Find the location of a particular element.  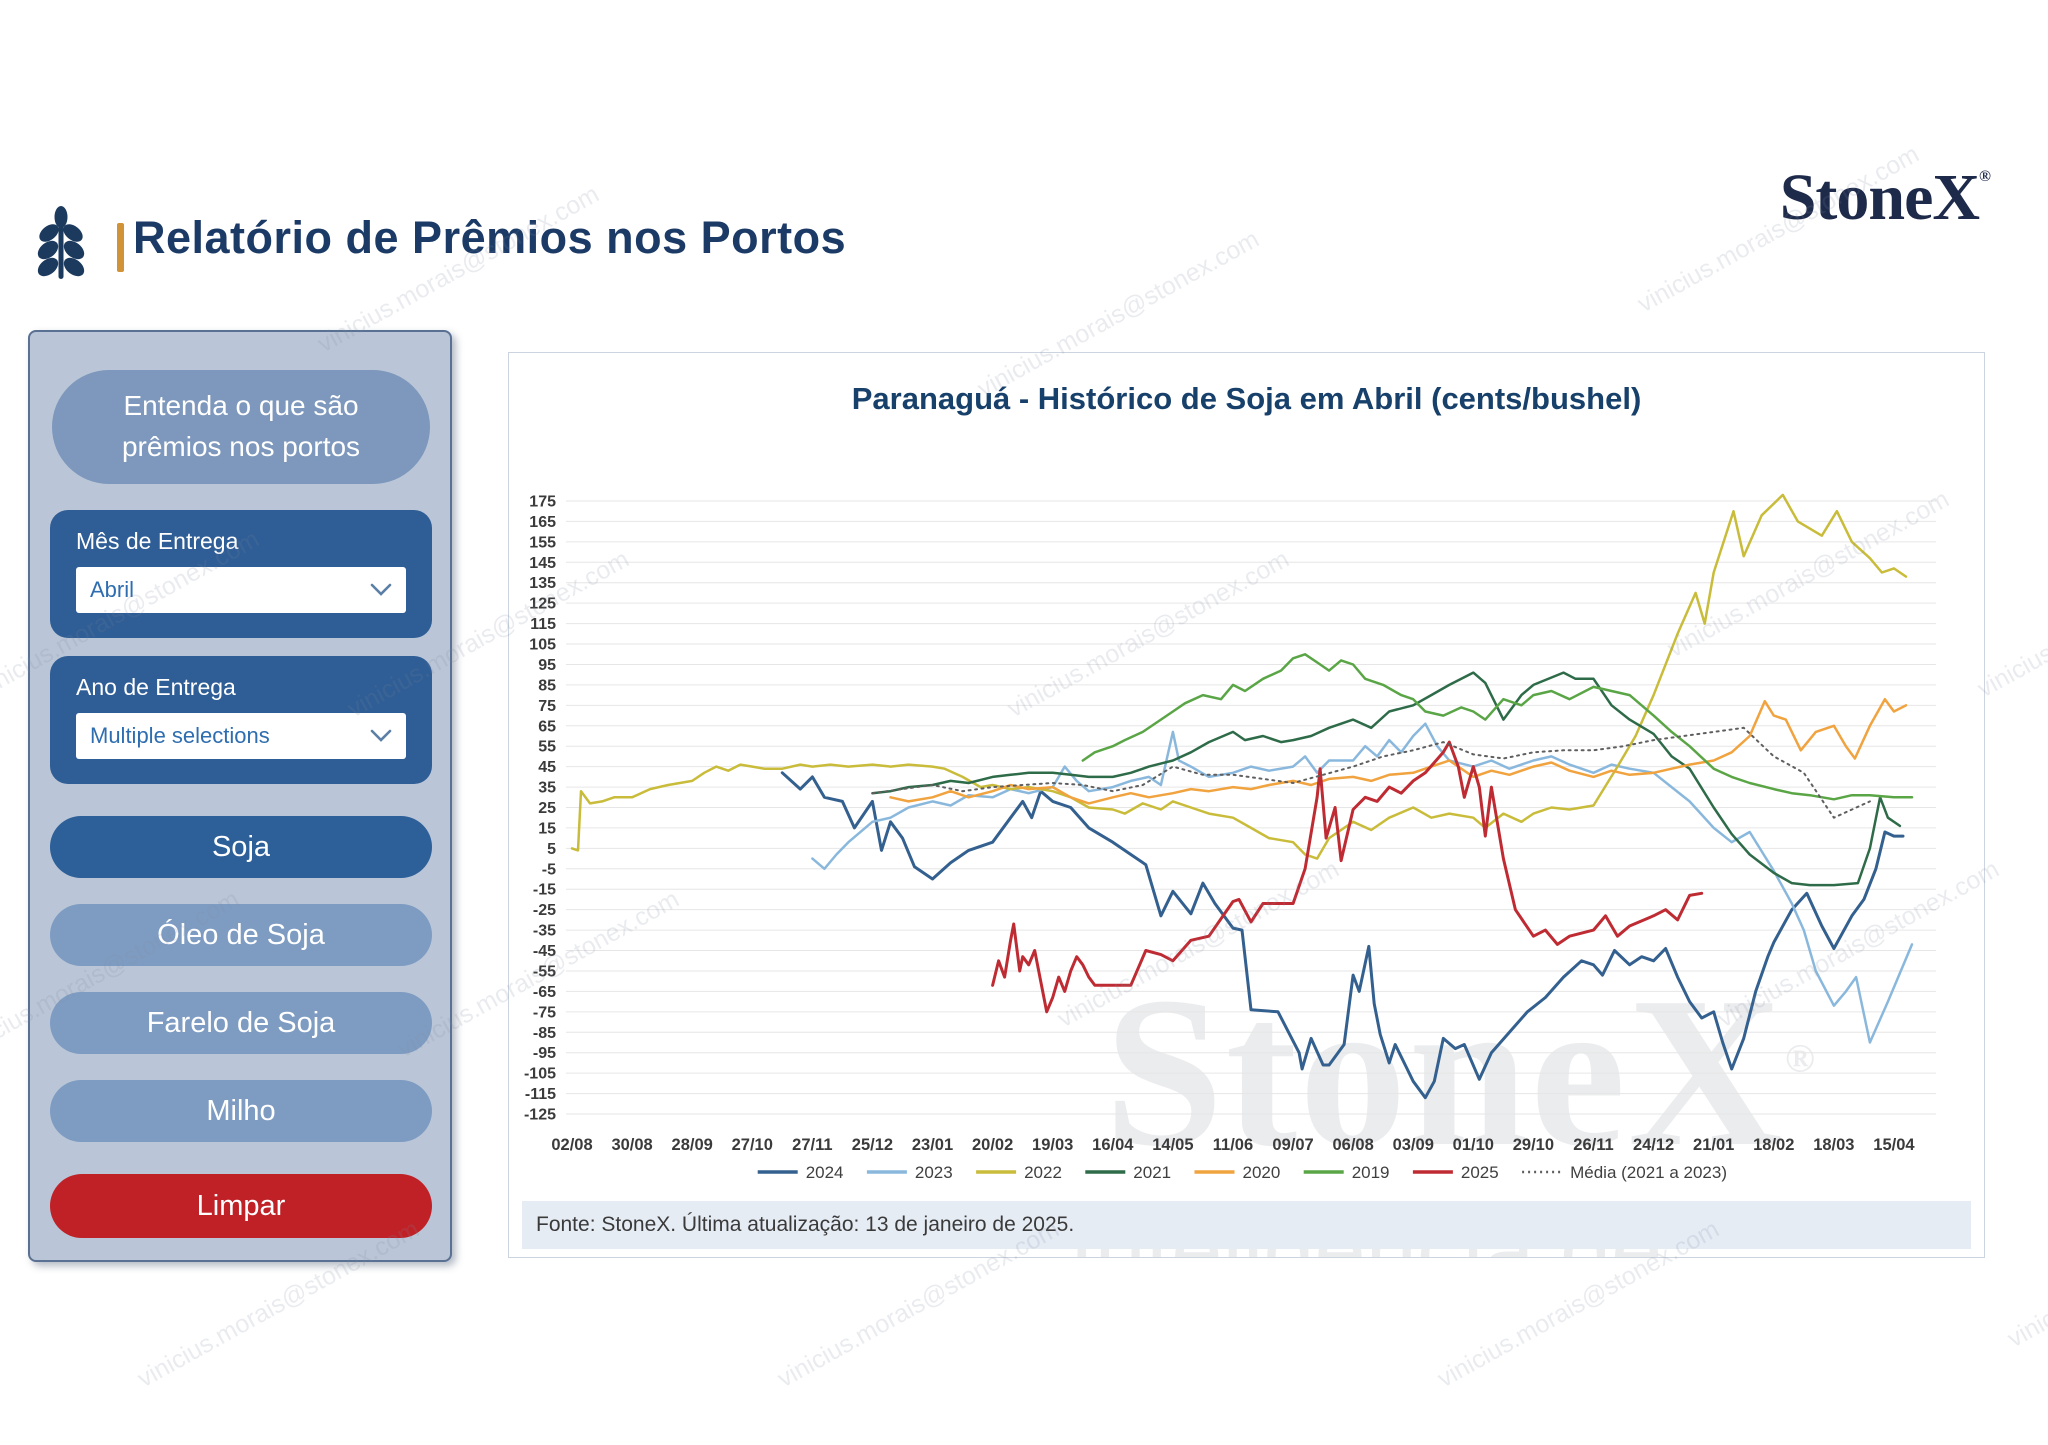

y-axis-tick-label: 155 is located at coordinates (542, 542).